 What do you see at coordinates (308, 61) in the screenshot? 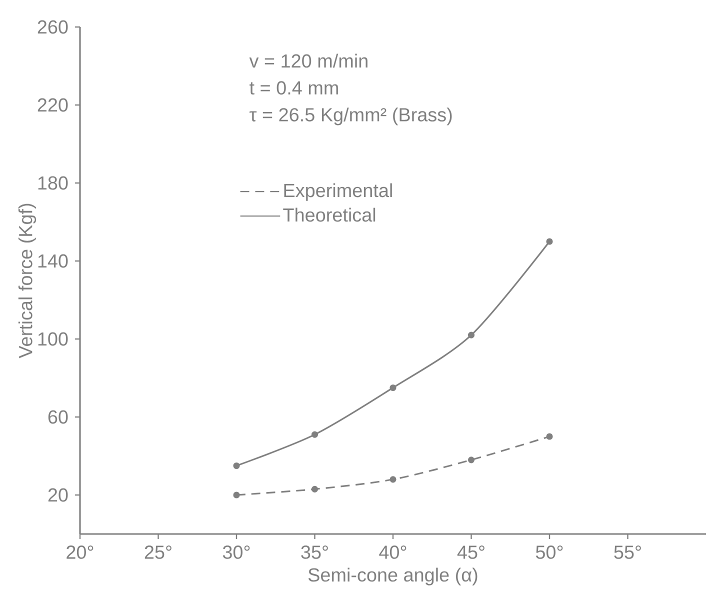
I see `annotation: v = 120 m/min` at bounding box center [308, 61].